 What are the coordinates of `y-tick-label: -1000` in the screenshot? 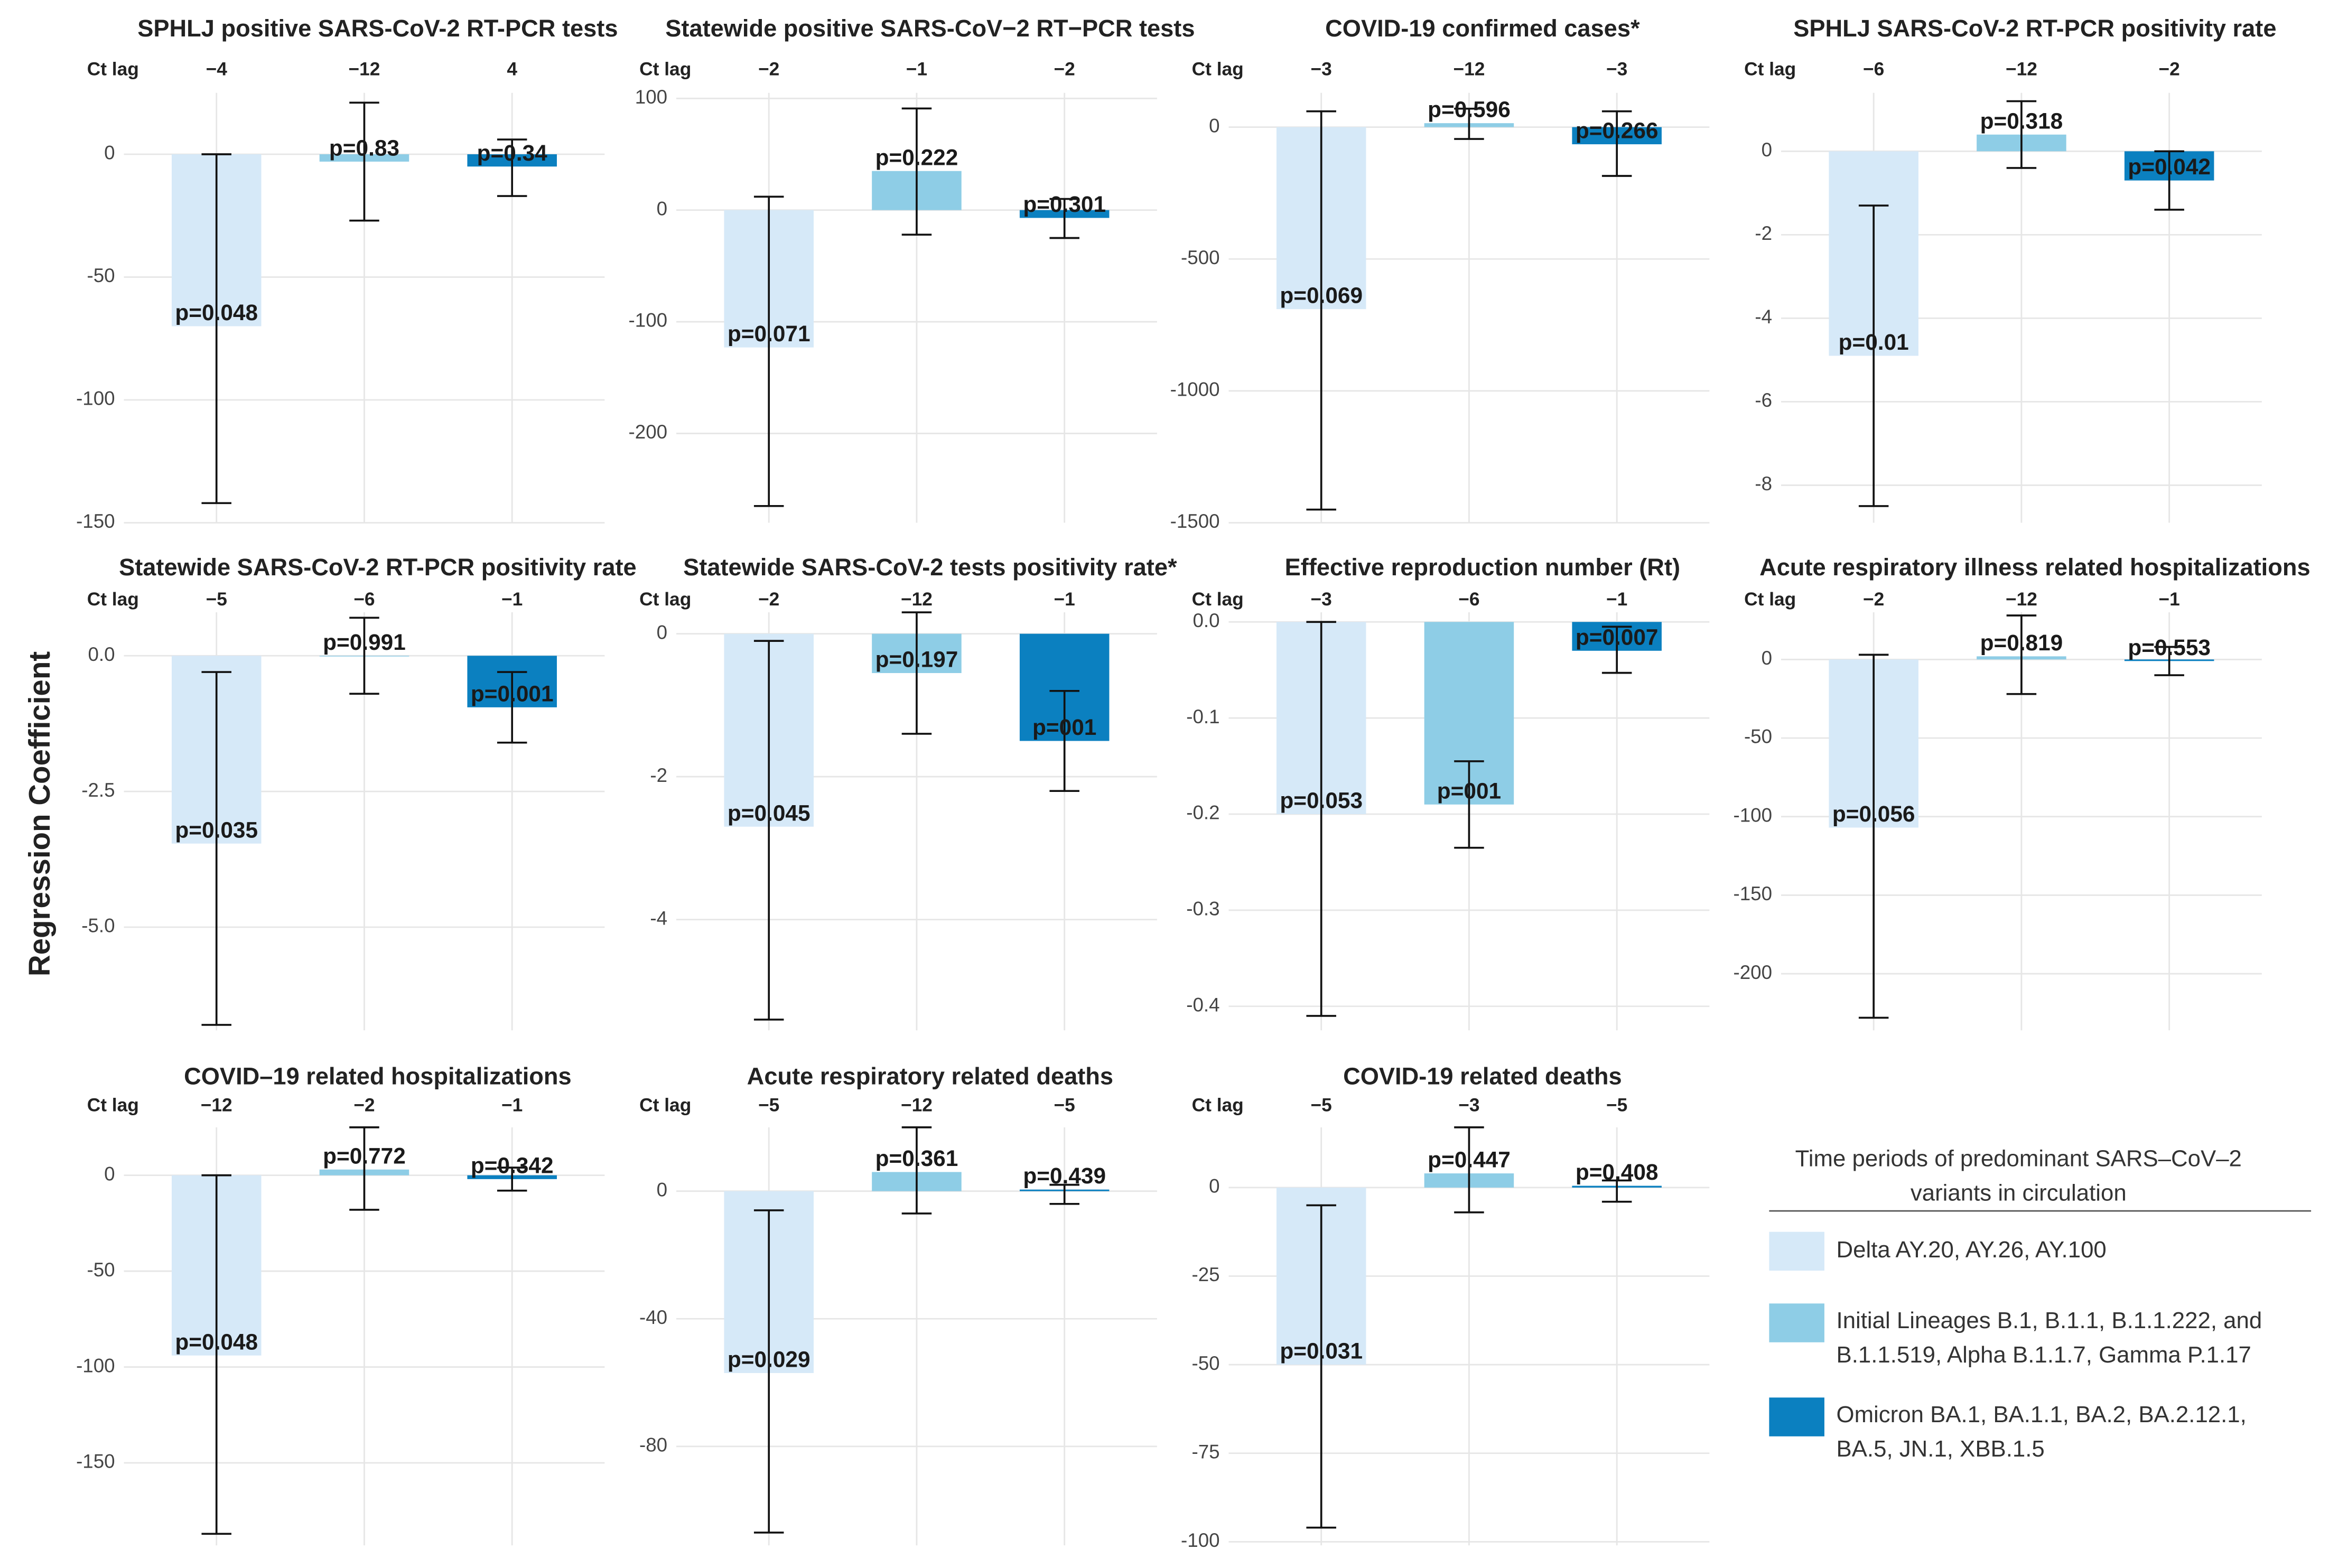 It's located at (1195, 389).